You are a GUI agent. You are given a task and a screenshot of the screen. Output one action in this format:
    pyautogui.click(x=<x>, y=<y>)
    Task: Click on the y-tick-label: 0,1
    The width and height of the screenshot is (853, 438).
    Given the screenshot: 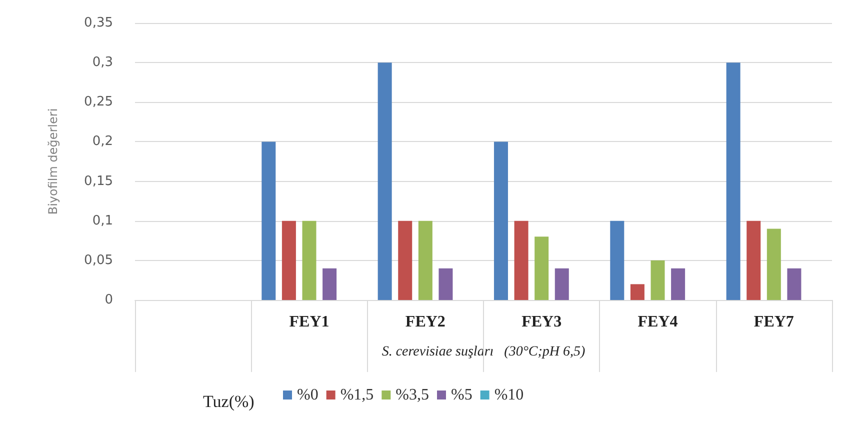 What is the action you would take?
    pyautogui.click(x=102, y=220)
    